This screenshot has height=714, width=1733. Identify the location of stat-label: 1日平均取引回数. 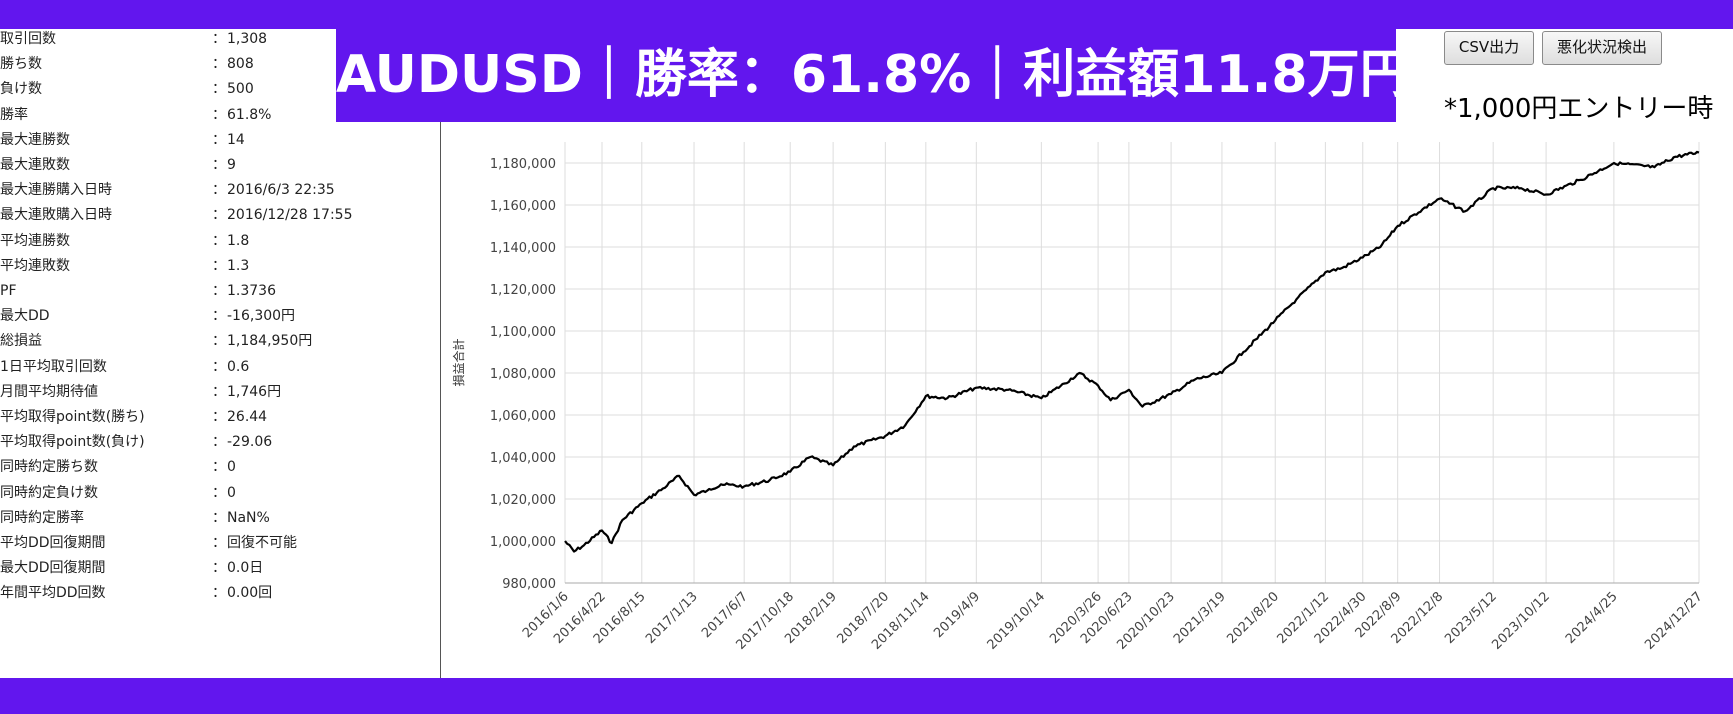
(53, 366).